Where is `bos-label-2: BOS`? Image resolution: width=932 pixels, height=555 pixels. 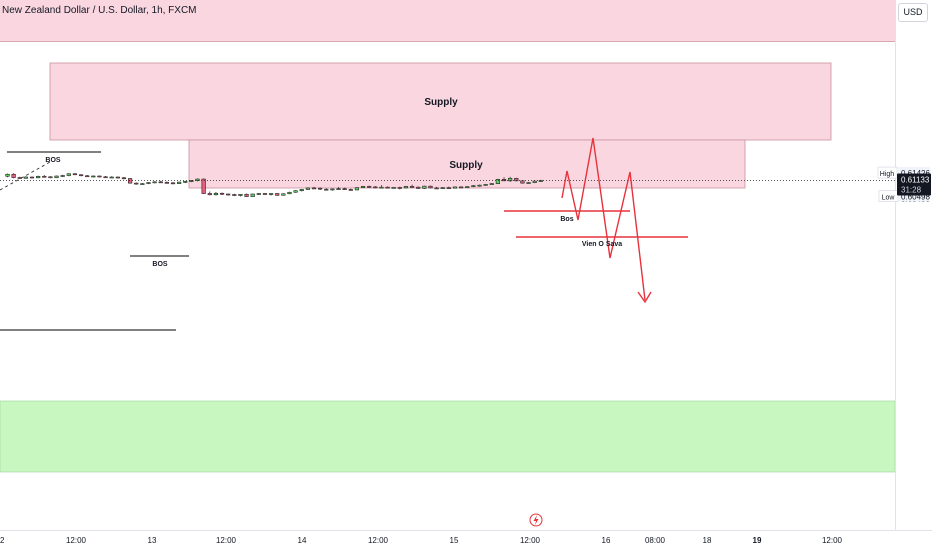
bos-label-2: BOS is located at coordinates (160, 264).